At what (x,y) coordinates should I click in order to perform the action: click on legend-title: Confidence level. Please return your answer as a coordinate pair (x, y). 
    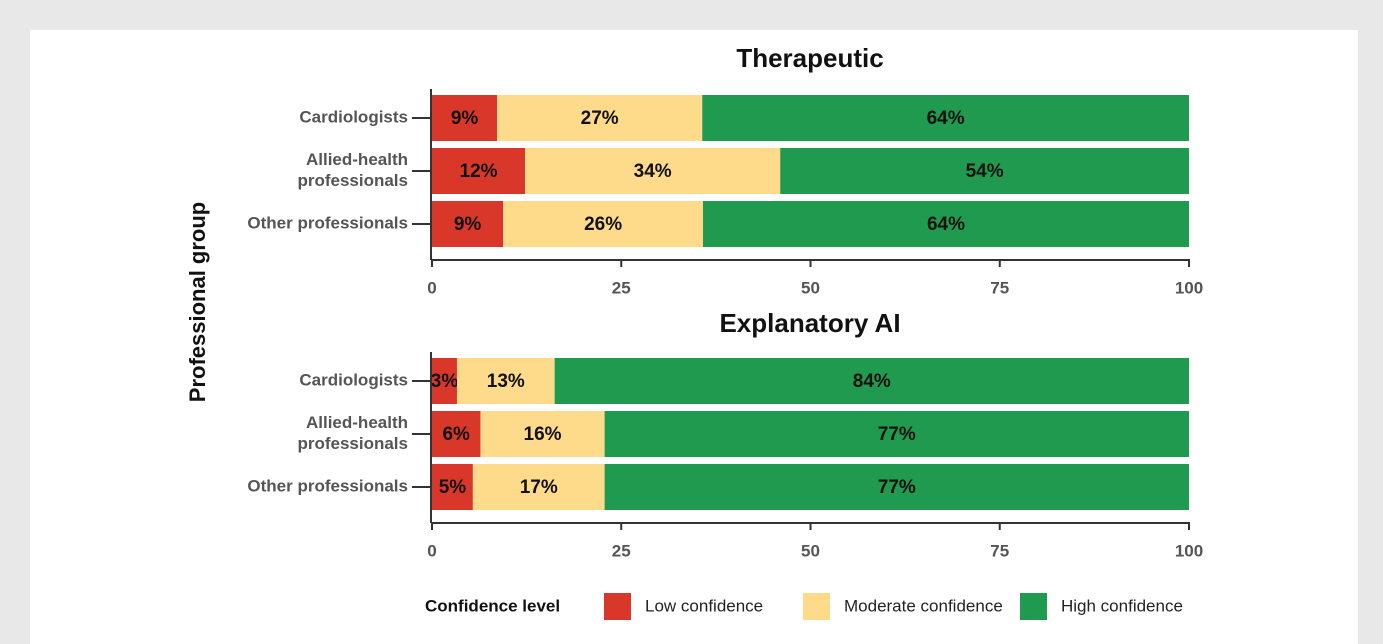
    Looking at the image, I should click on (492, 605).